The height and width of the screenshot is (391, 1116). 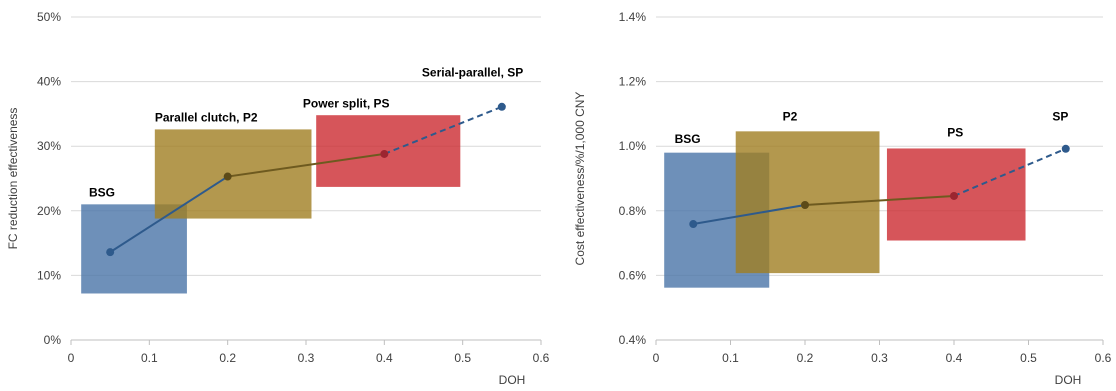 What do you see at coordinates (633, 340) in the screenshot?
I see `y-tick-label: 0.4%` at bounding box center [633, 340].